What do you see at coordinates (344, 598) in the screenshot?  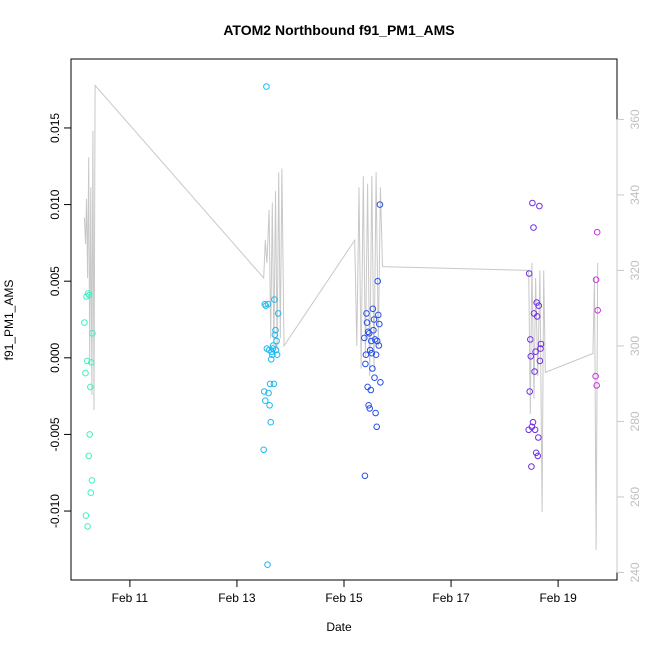 I see `x-tick-label: Feb 15` at bounding box center [344, 598].